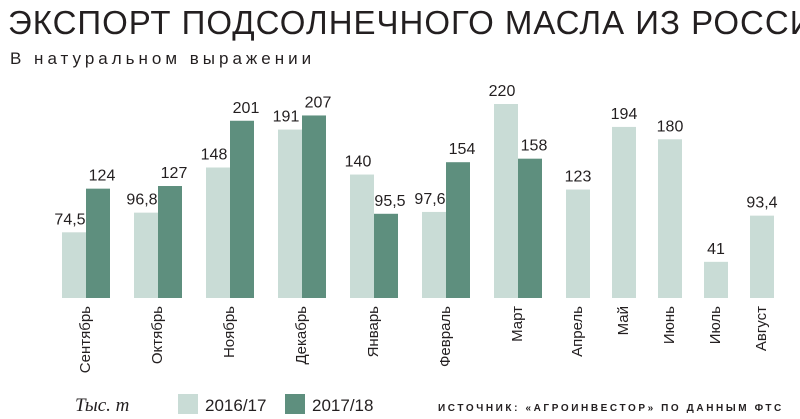 The image size is (800, 419). Describe the element at coordinates (502, 91) in the screenshot. I see `value-label: 220` at that location.